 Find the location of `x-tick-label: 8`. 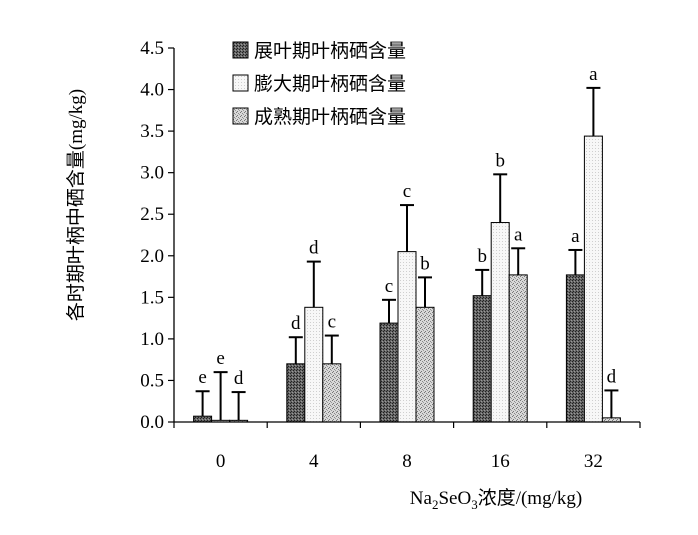

x-tick-label: 8 is located at coordinates (407, 461).